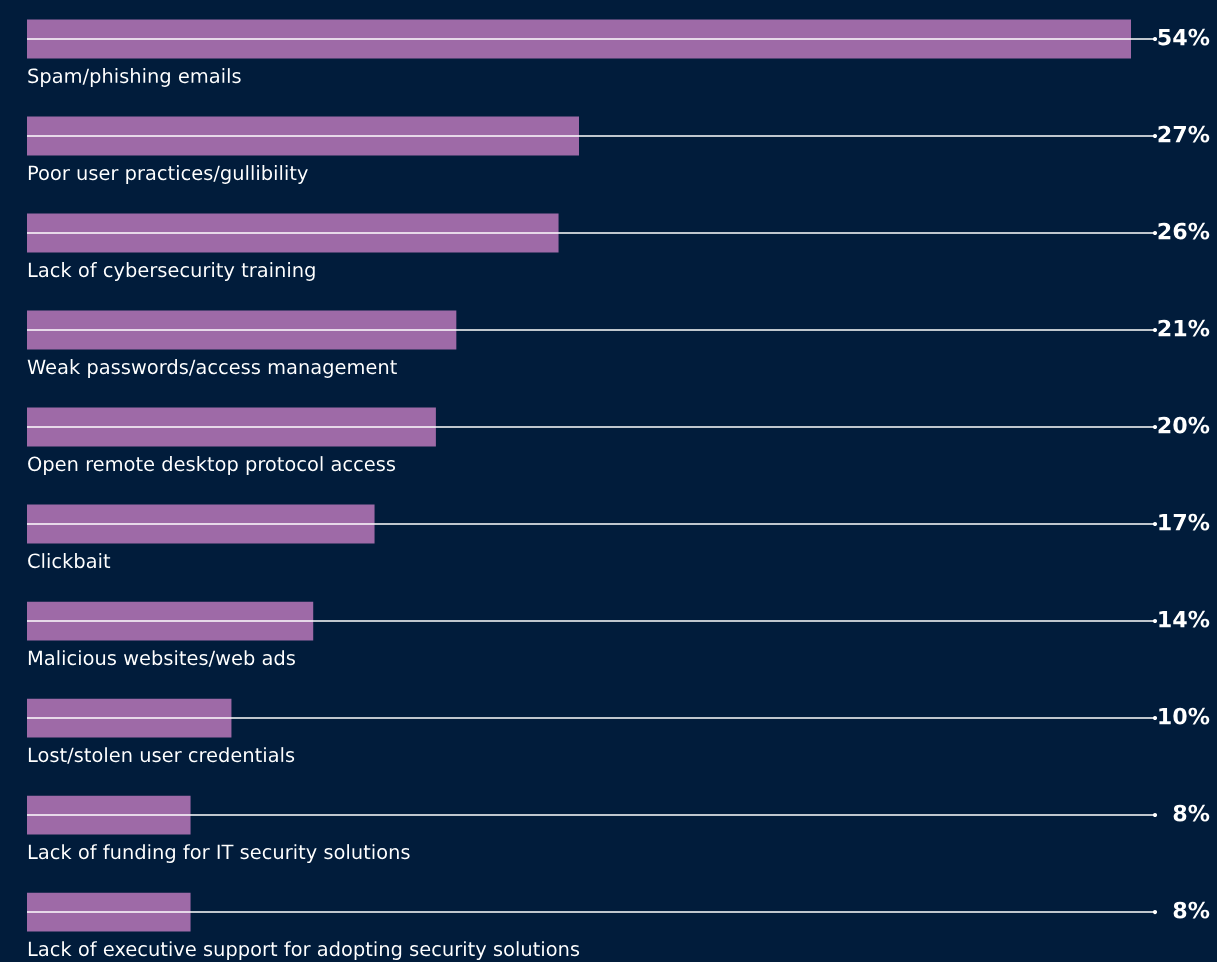  What do you see at coordinates (304, 950) in the screenshot?
I see `y-tick-label: Lack of executive support for adopting security solutions` at bounding box center [304, 950].